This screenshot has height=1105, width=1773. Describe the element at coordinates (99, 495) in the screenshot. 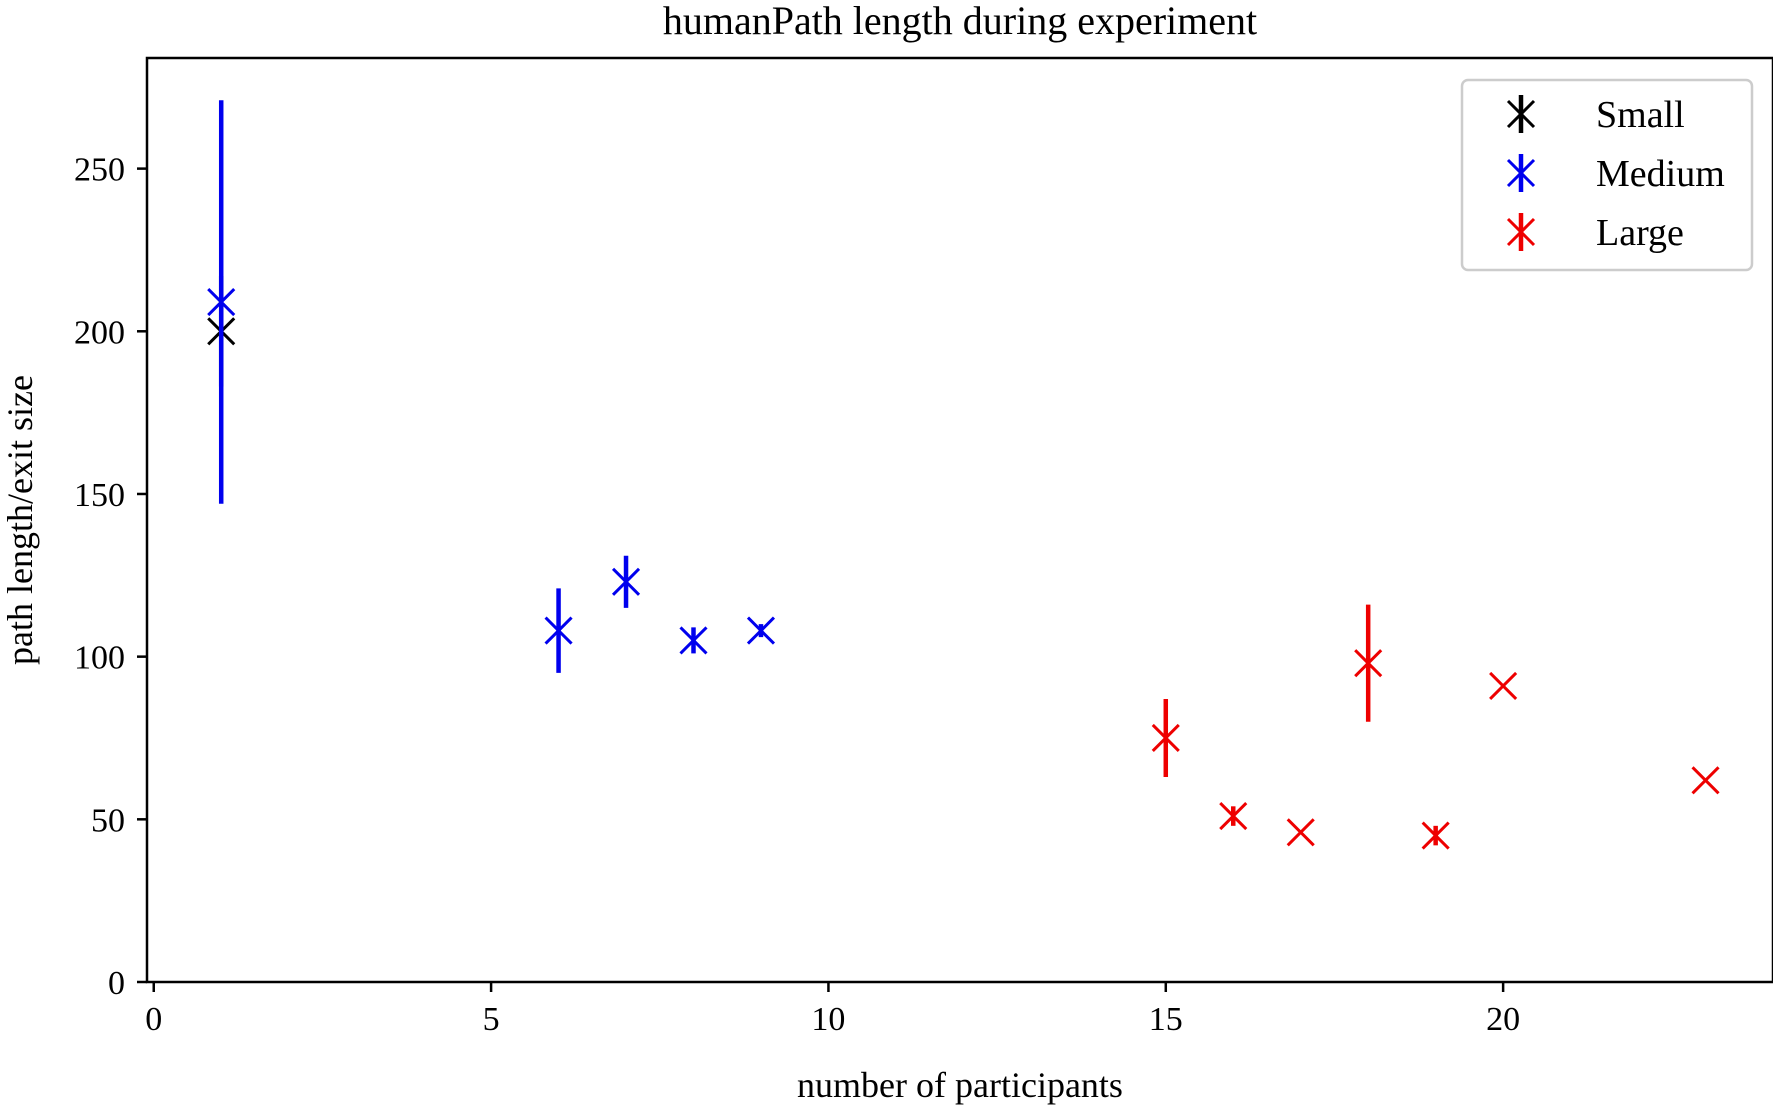

I see `y-tick-label: 150` at that location.